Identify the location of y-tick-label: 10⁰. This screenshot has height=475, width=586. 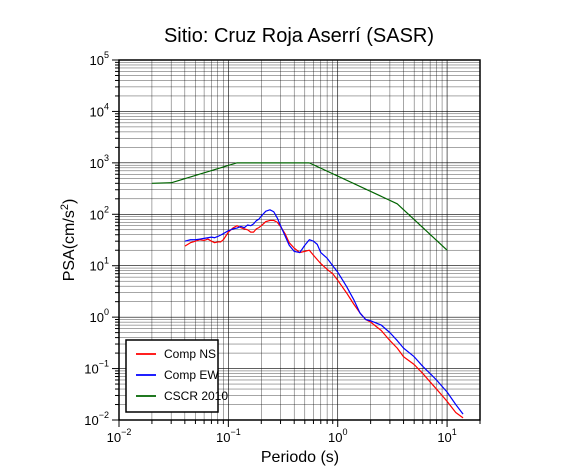
(99, 316).